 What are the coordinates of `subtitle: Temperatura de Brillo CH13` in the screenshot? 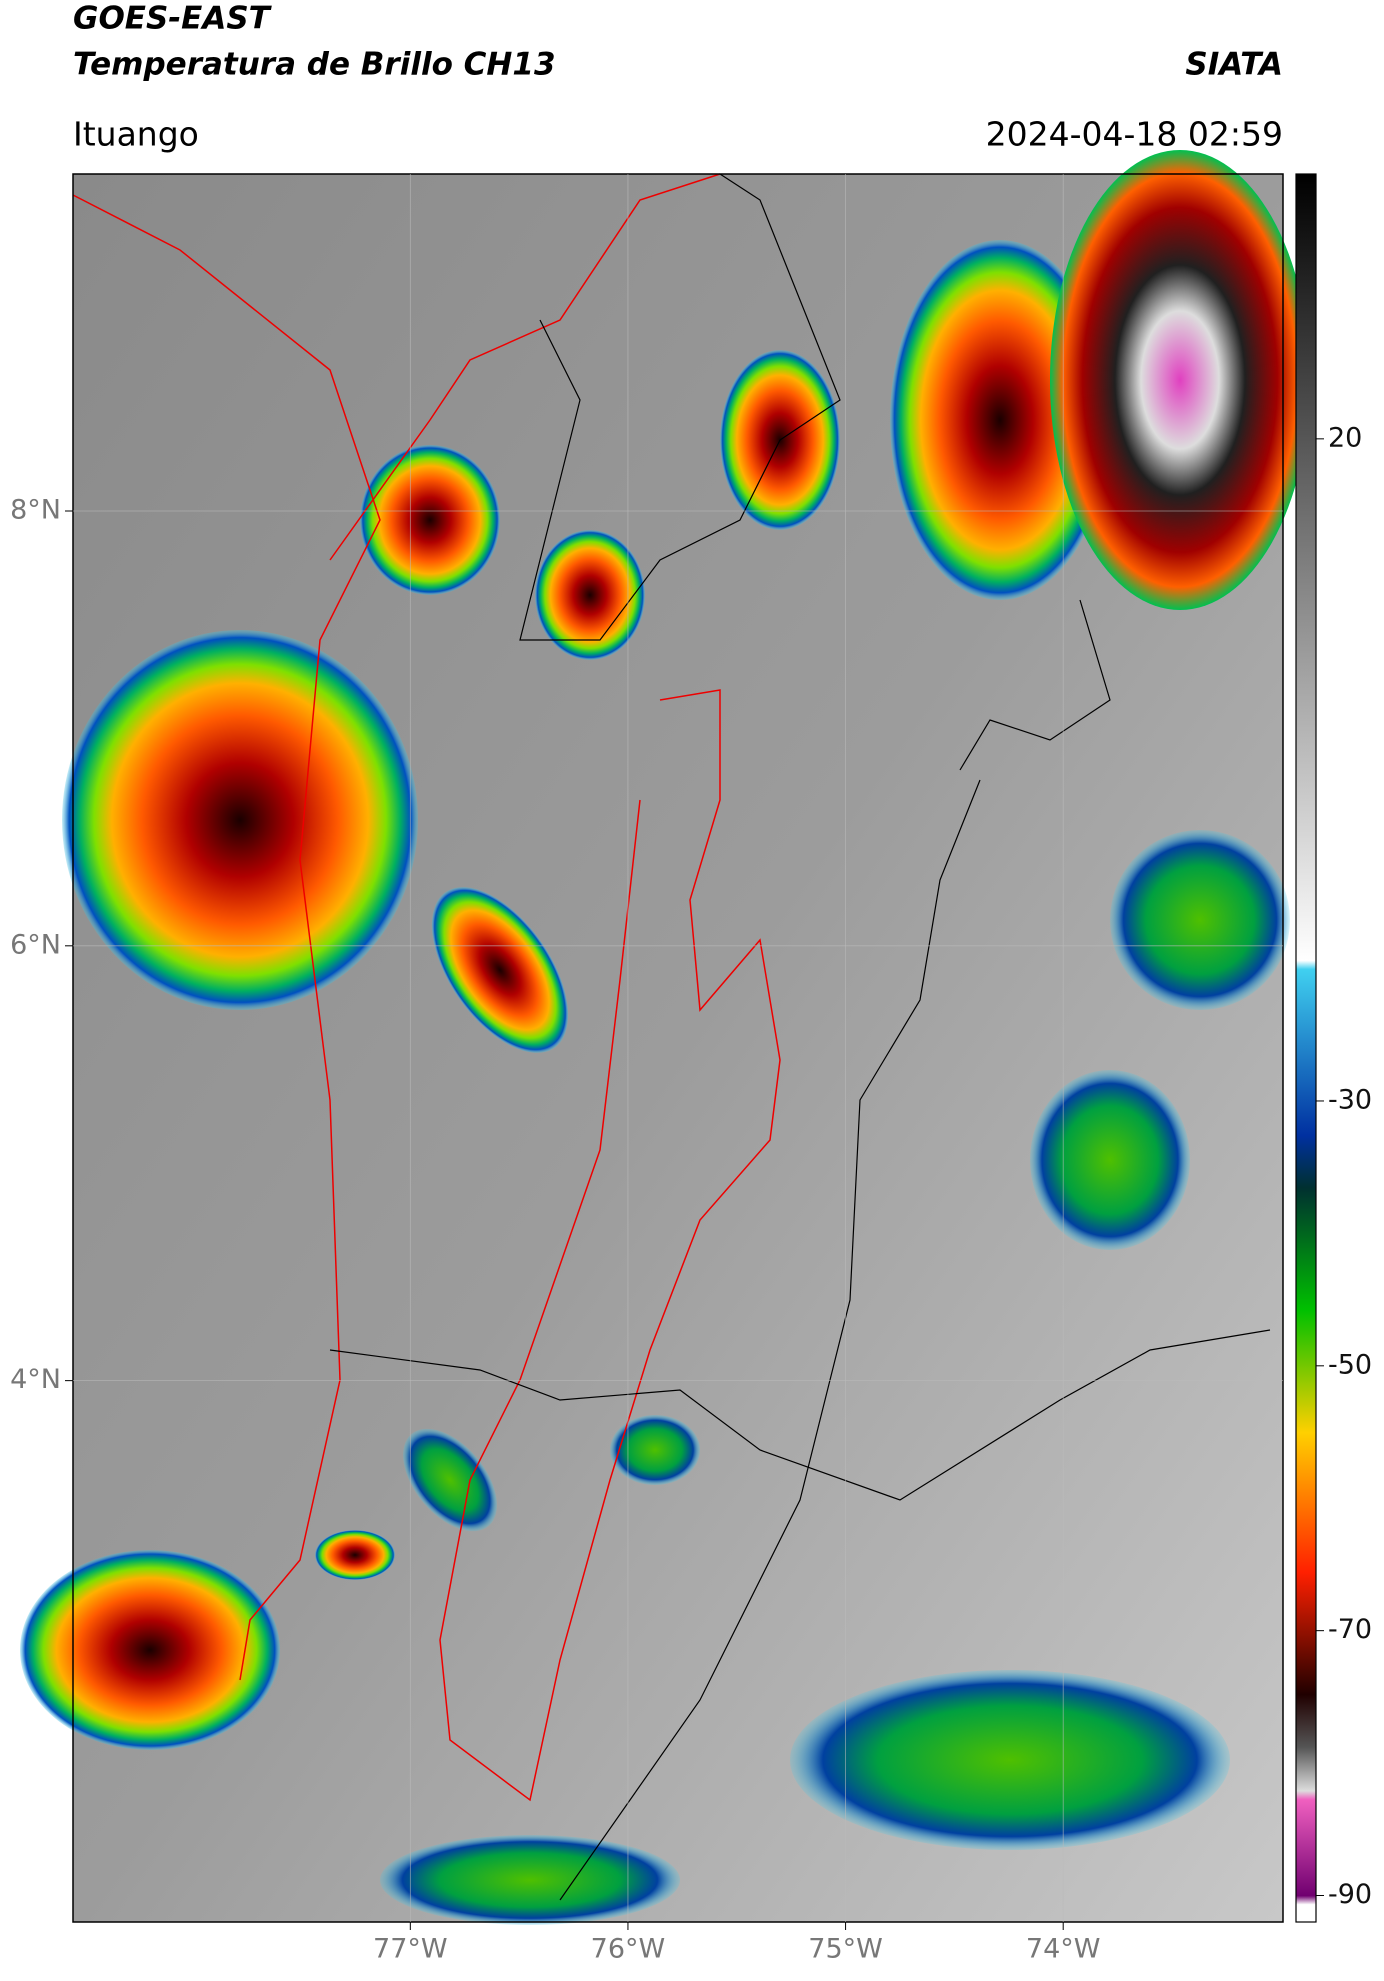 It's located at (314, 65).